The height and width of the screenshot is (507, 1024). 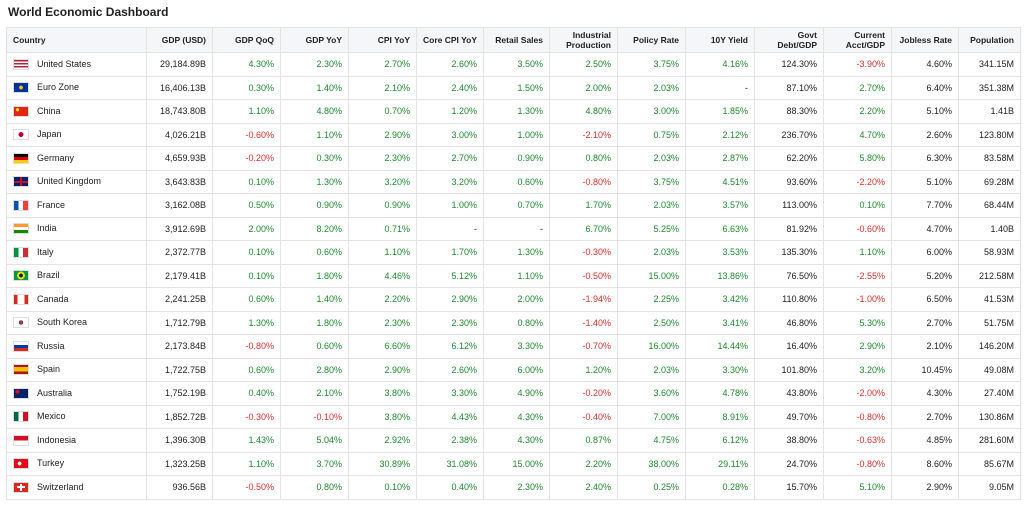 I want to click on country-cell: Germany, so click(x=76, y=158).